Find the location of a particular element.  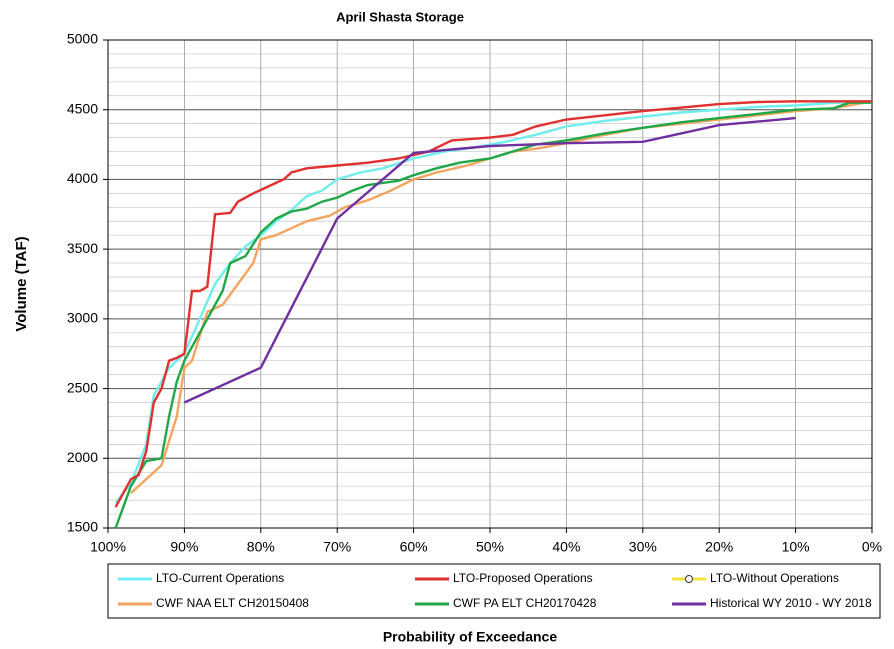

y-tick-label: 3500 is located at coordinates (82, 248).